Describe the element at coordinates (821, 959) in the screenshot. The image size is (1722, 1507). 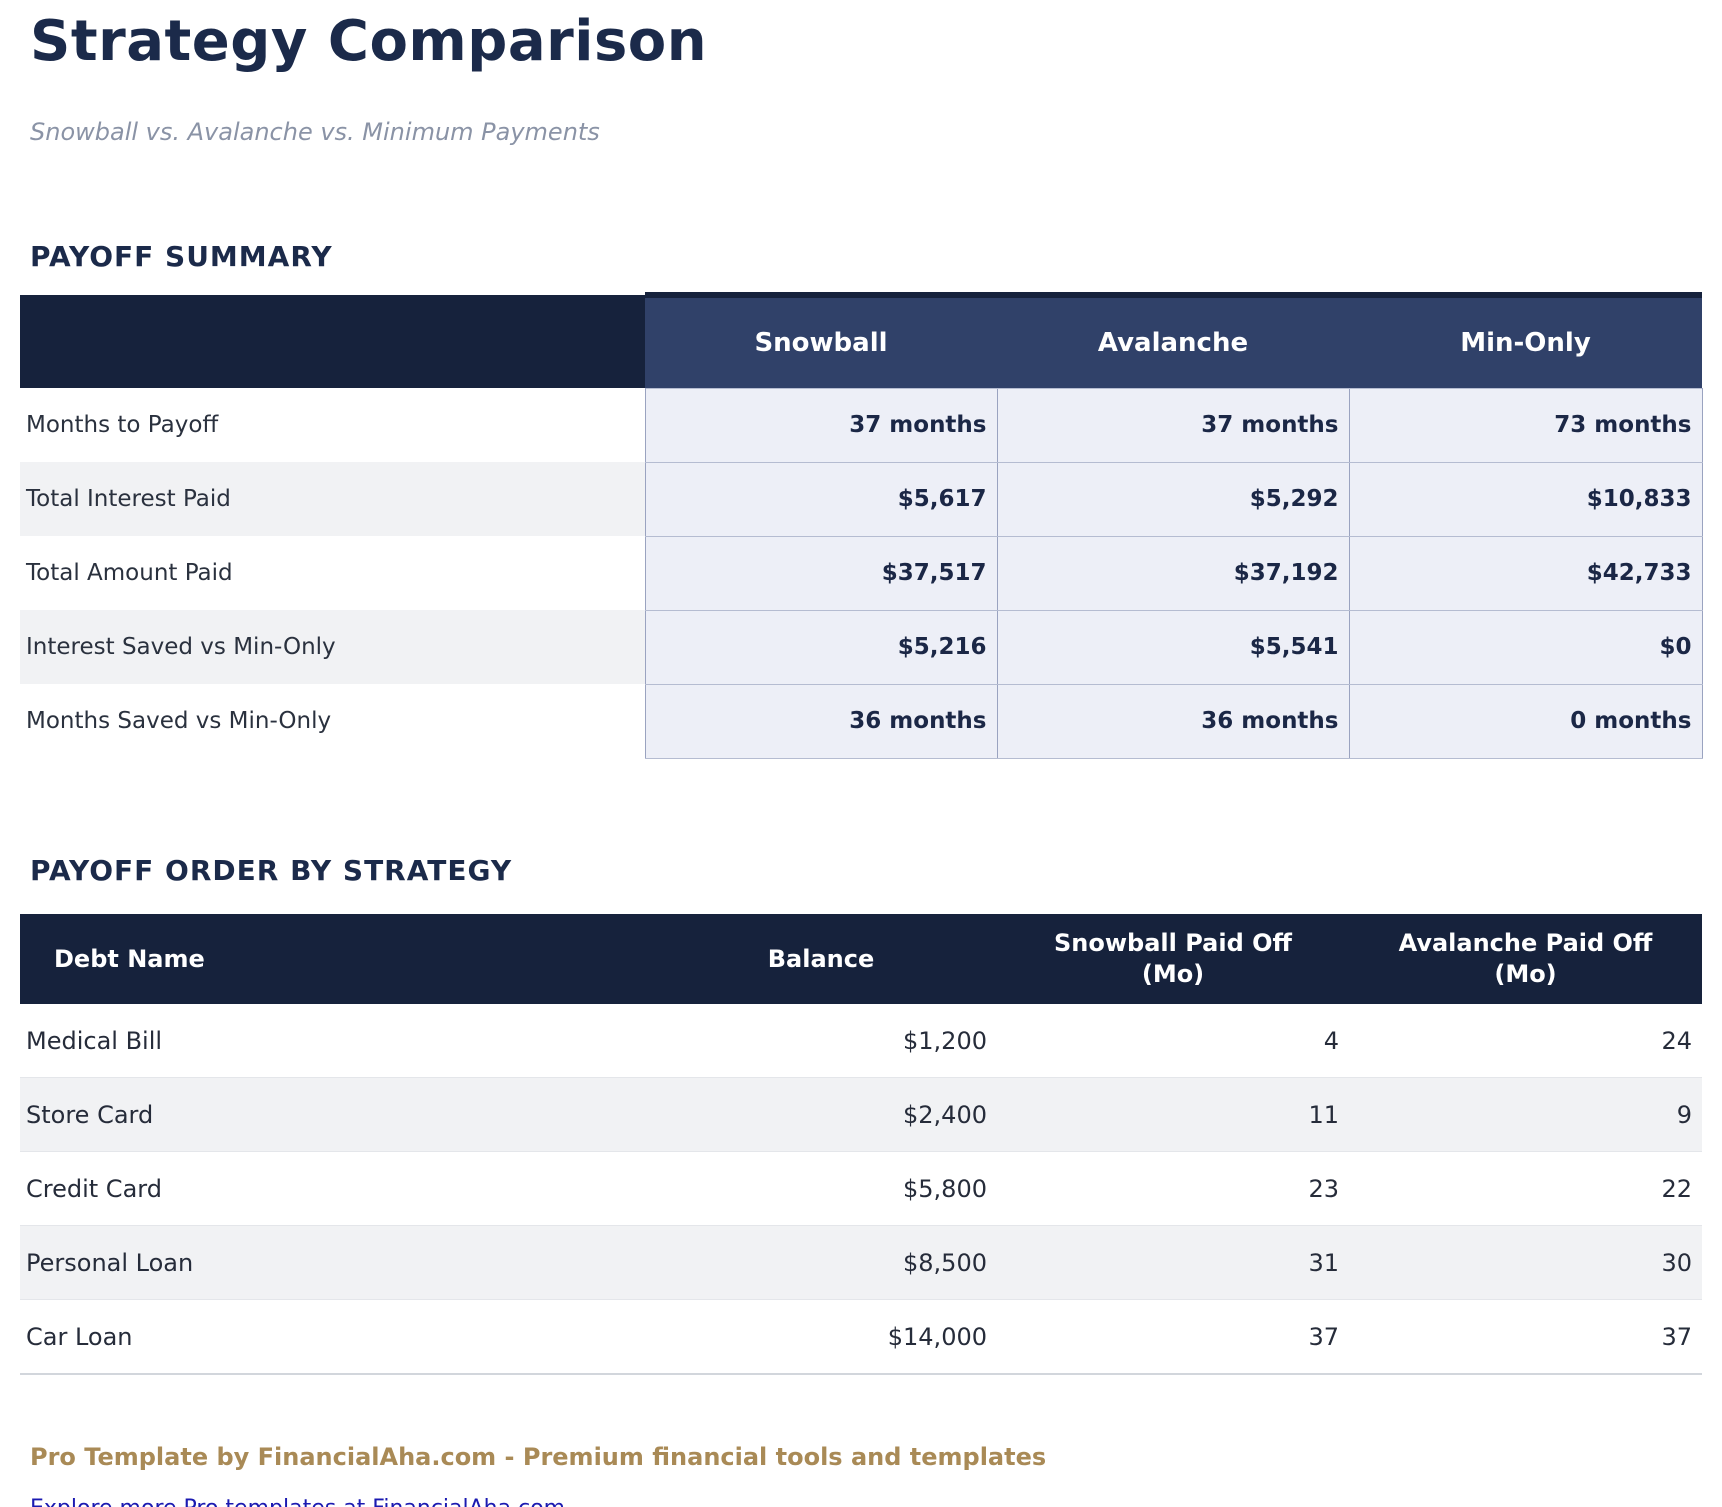
I see `order-col-balance: Balance` at that location.